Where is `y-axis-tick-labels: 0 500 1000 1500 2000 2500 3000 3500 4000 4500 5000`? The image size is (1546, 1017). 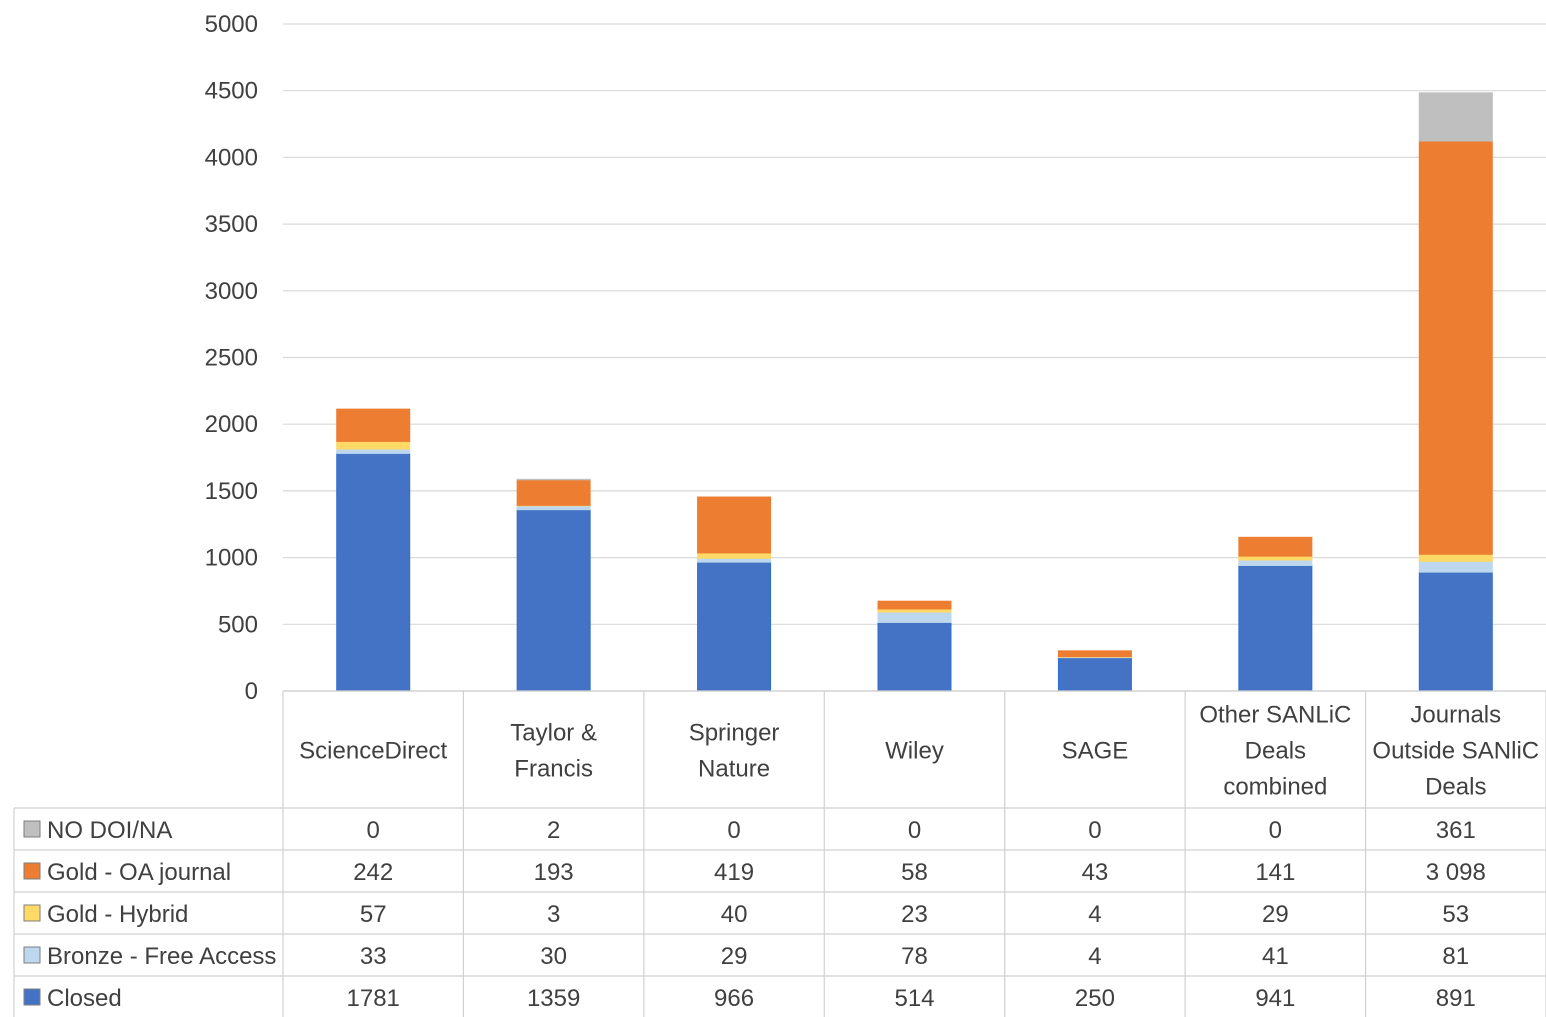 y-axis-tick-labels: 0 500 1000 1500 2000 2500 3000 3500 4000 4500 5000 is located at coordinates (231, 358).